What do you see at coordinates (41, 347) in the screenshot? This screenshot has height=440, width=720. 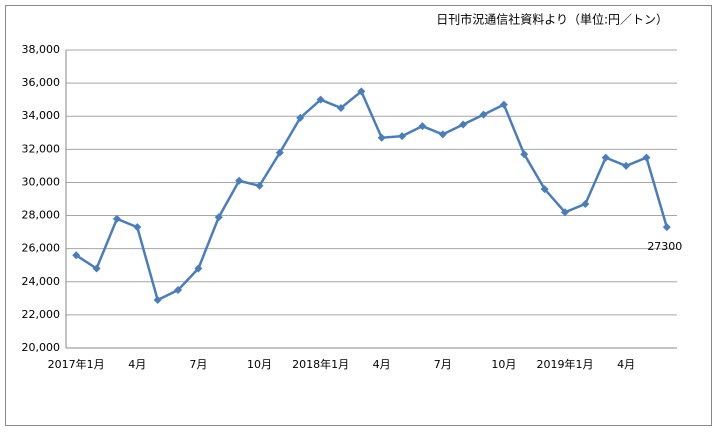 I see `y-tick-label: 20,000` at bounding box center [41, 347].